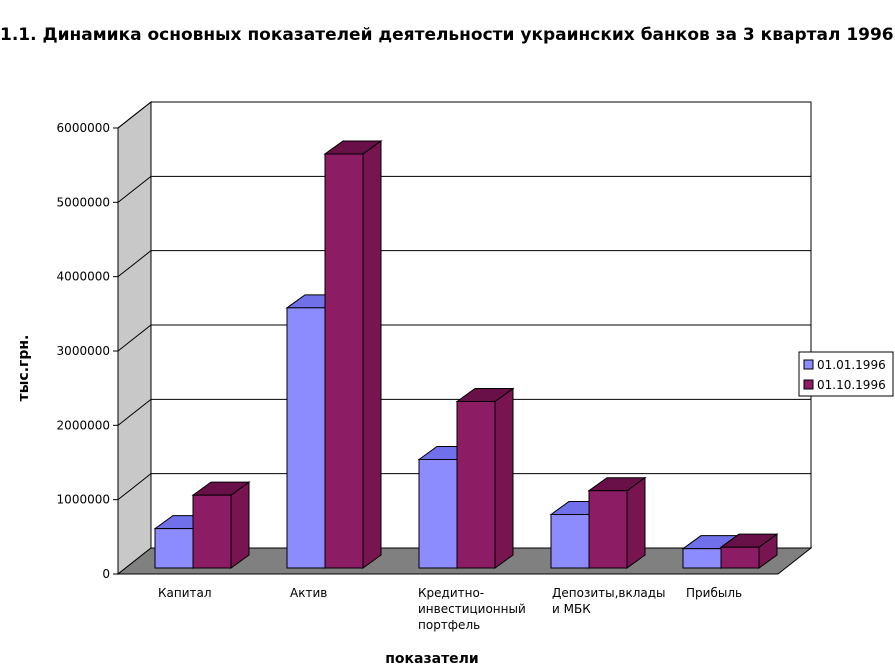  What do you see at coordinates (449, 625) in the screenshot?
I see `x-tick-label-line: портфель` at bounding box center [449, 625].